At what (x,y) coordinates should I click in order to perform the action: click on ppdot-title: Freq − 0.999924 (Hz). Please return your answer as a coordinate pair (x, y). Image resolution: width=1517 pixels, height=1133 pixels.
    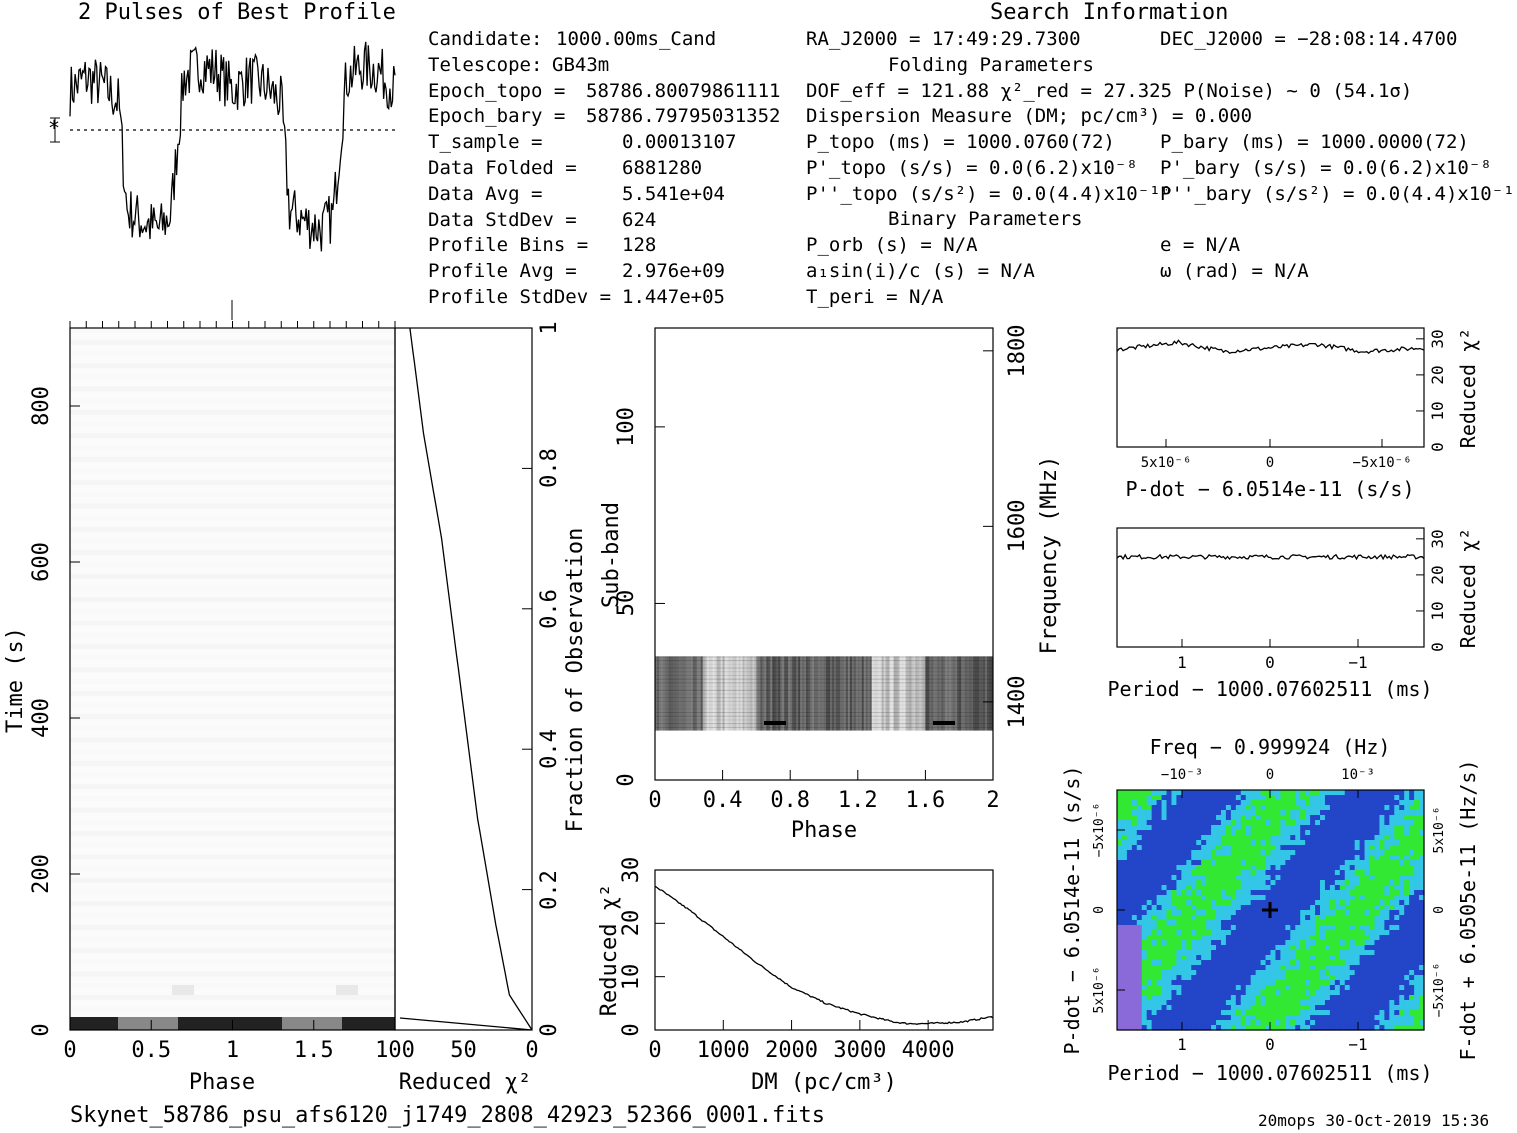
    Looking at the image, I should click on (1270, 747).